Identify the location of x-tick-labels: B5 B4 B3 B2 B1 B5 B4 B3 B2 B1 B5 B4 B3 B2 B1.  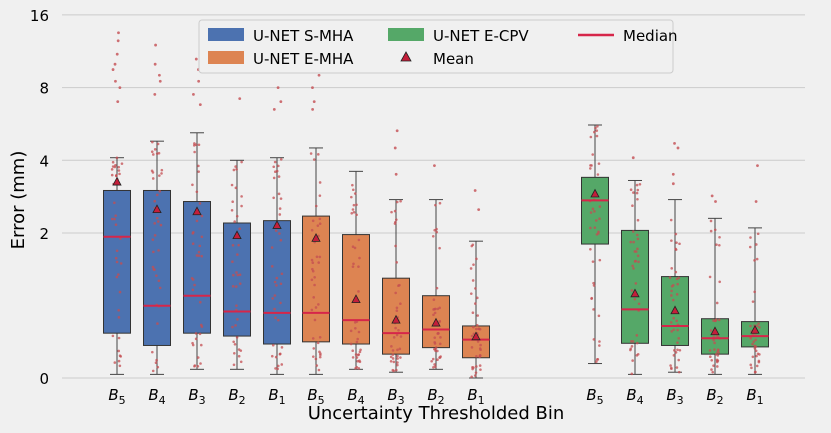
(435, 396).